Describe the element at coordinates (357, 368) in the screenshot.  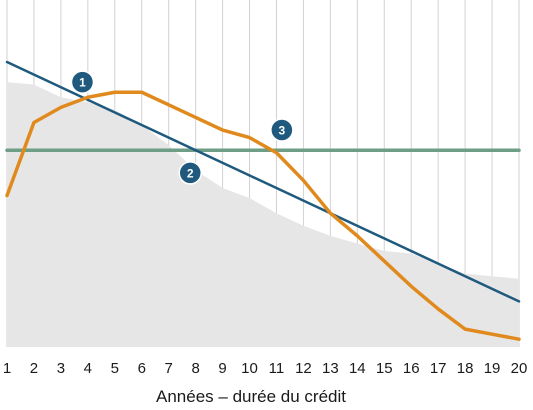
I see `x-tick-label-14: 14` at that location.